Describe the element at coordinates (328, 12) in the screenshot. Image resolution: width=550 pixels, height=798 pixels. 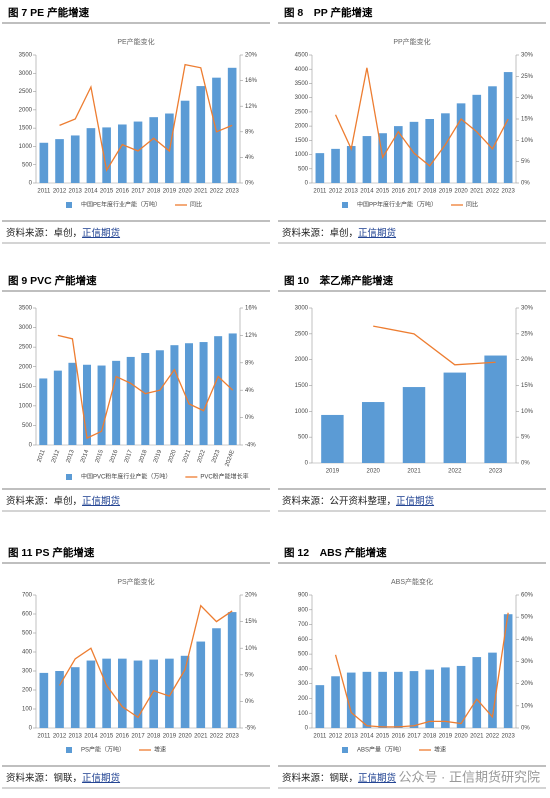
I see `figure-title: 图 8 PP 产能增速` at that location.